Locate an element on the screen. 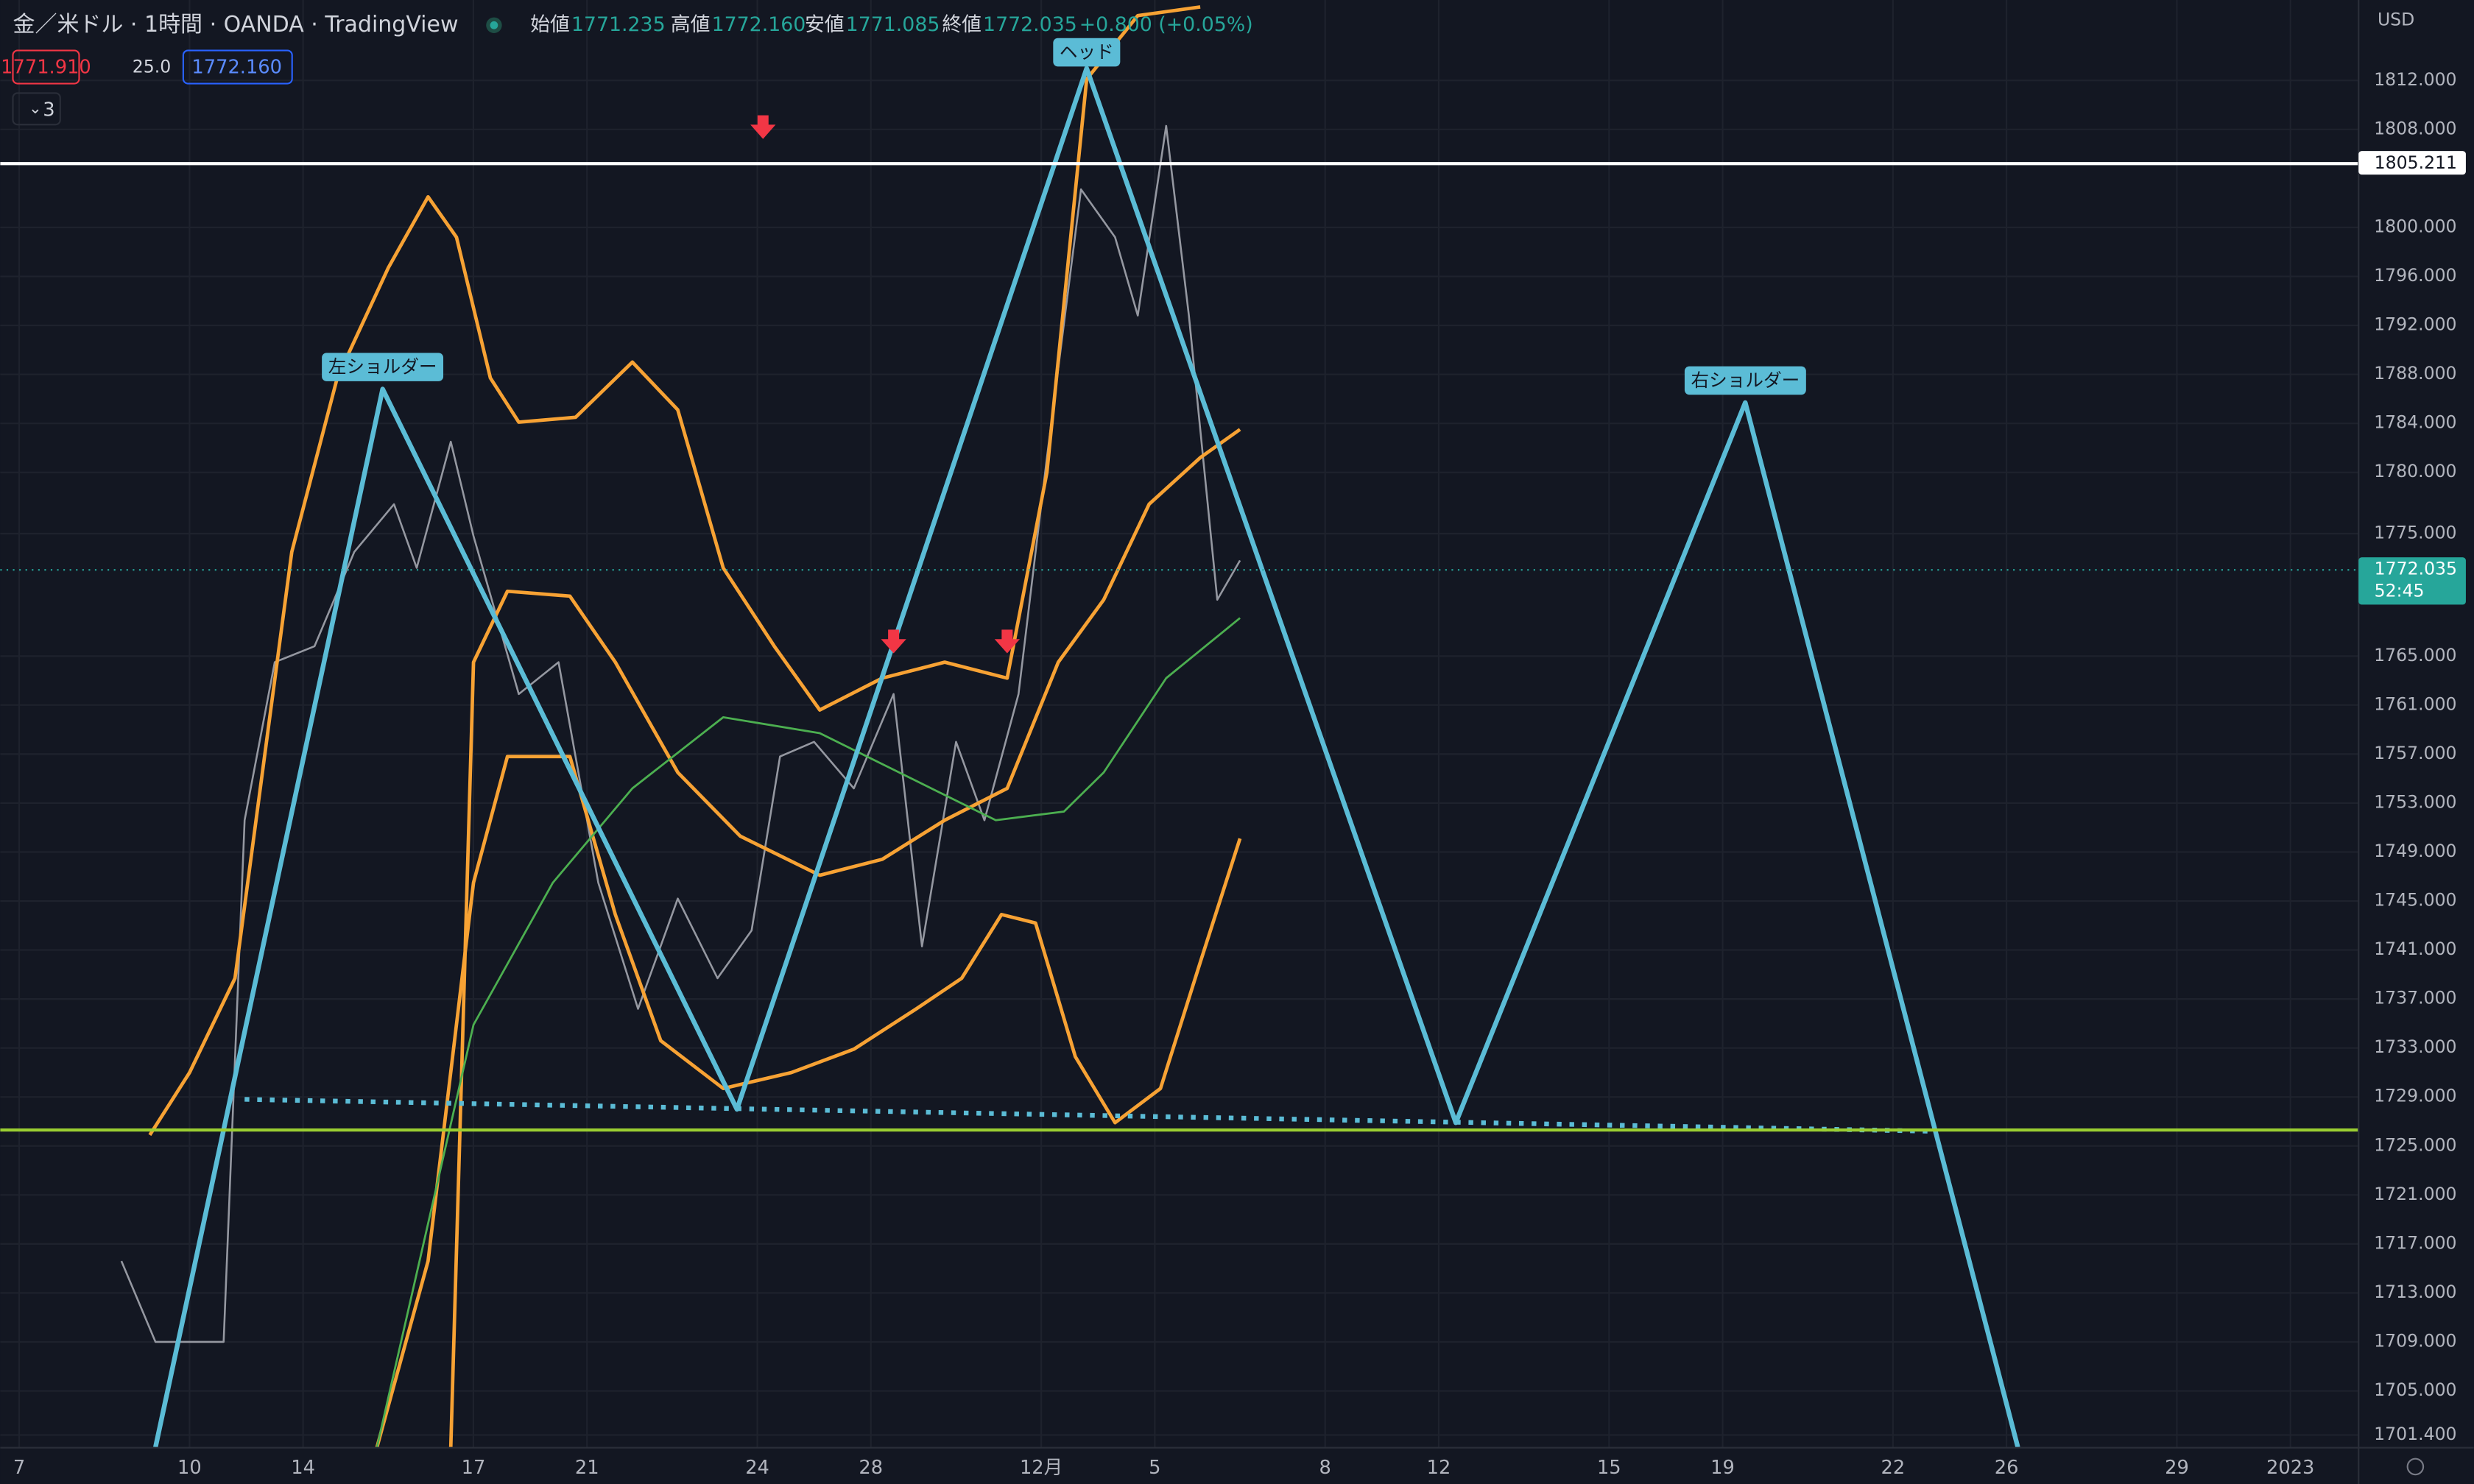 The width and height of the screenshot is (2474, 1484). price-label: 1772.035 is located at coordinates (2416, 569).